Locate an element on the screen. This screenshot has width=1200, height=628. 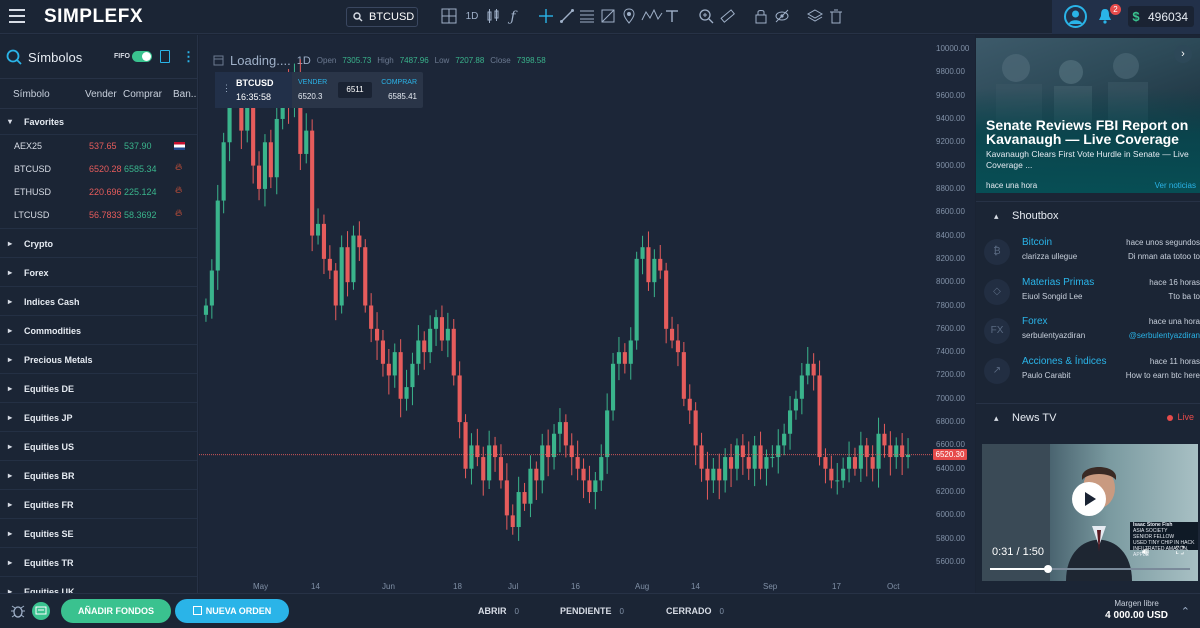
add-funds-button: AÑADIR FONDOS is located at coordinates (116, 611).